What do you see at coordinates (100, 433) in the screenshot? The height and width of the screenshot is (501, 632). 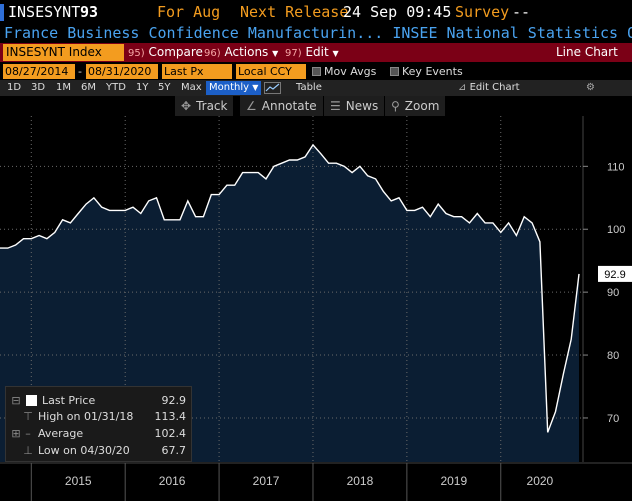 I see `legend-average: ⊞ – Average 102.4` at bounding box center [100, 433].